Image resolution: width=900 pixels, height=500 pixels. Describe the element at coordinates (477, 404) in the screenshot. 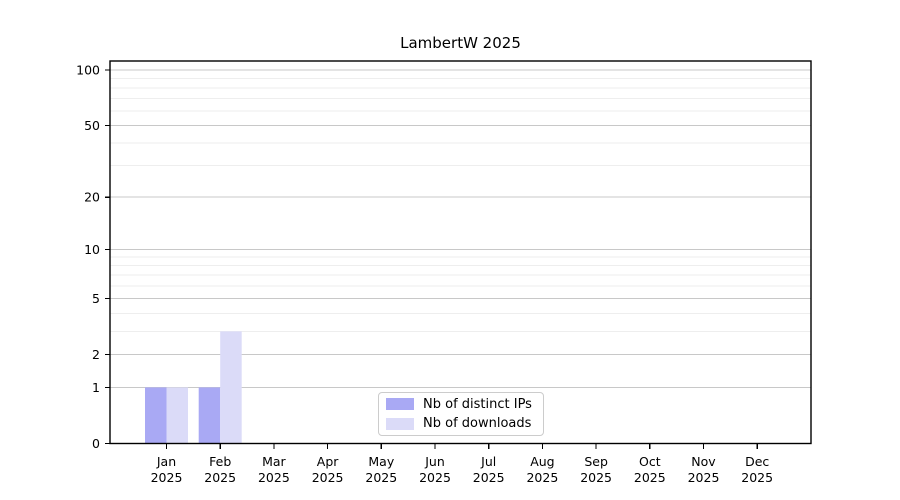

I see `legend-label-distinct-ips: Nb of distinct IPs` at that location.